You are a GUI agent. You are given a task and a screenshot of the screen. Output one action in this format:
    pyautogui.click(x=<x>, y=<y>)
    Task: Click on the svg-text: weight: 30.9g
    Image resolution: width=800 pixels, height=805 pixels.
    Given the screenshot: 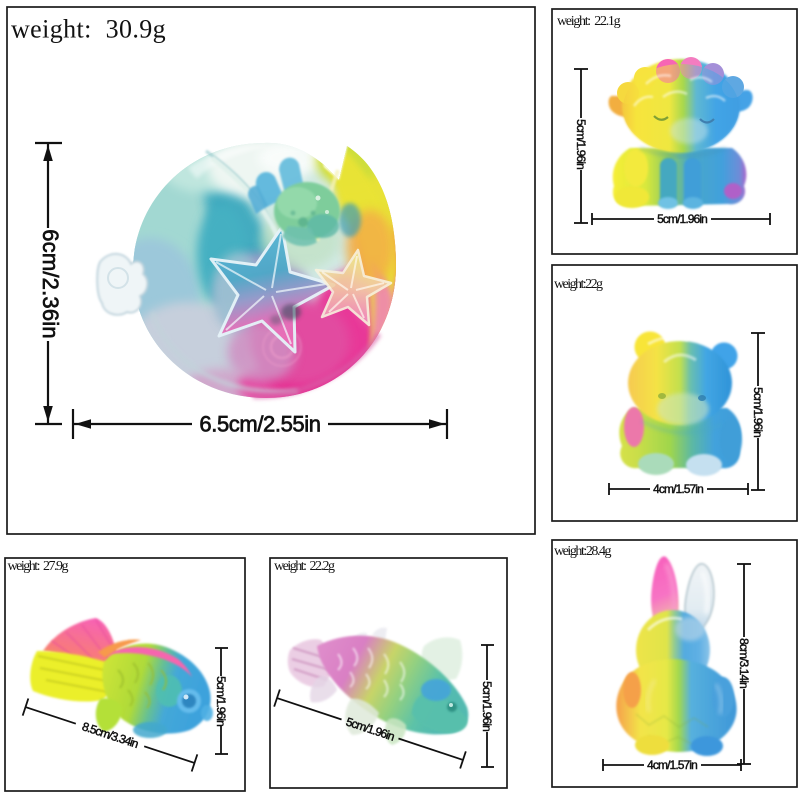 What is the action you would take?
    pyautogui.click(x=88, y=29)
    